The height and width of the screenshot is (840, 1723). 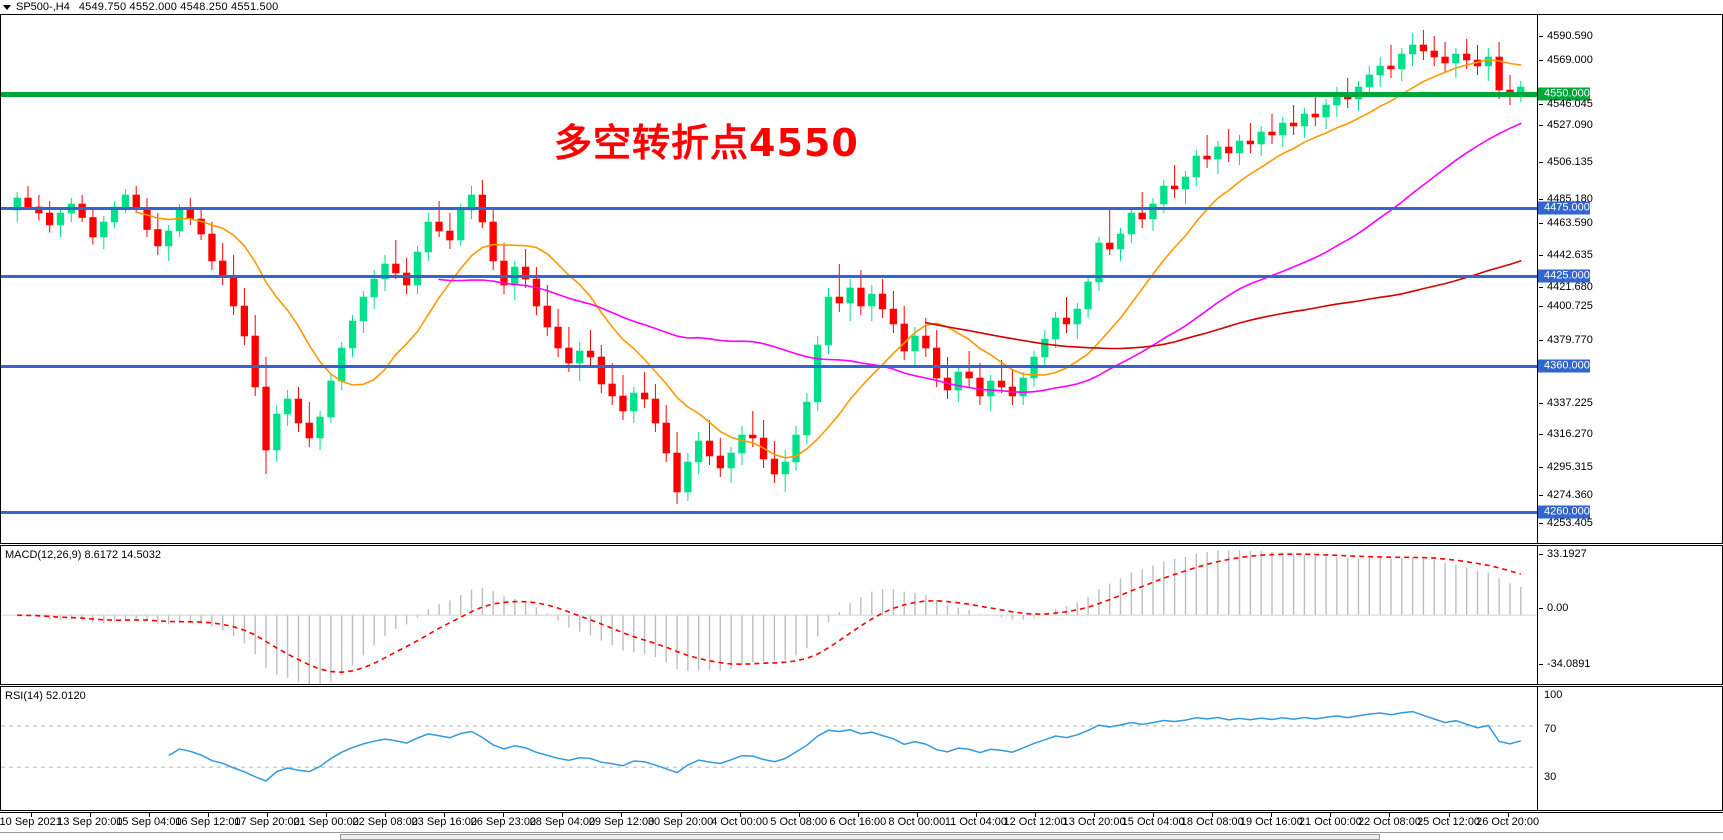 I want to click on price-tick-4569-000: 4569.000, so click(x=1565, y=60).